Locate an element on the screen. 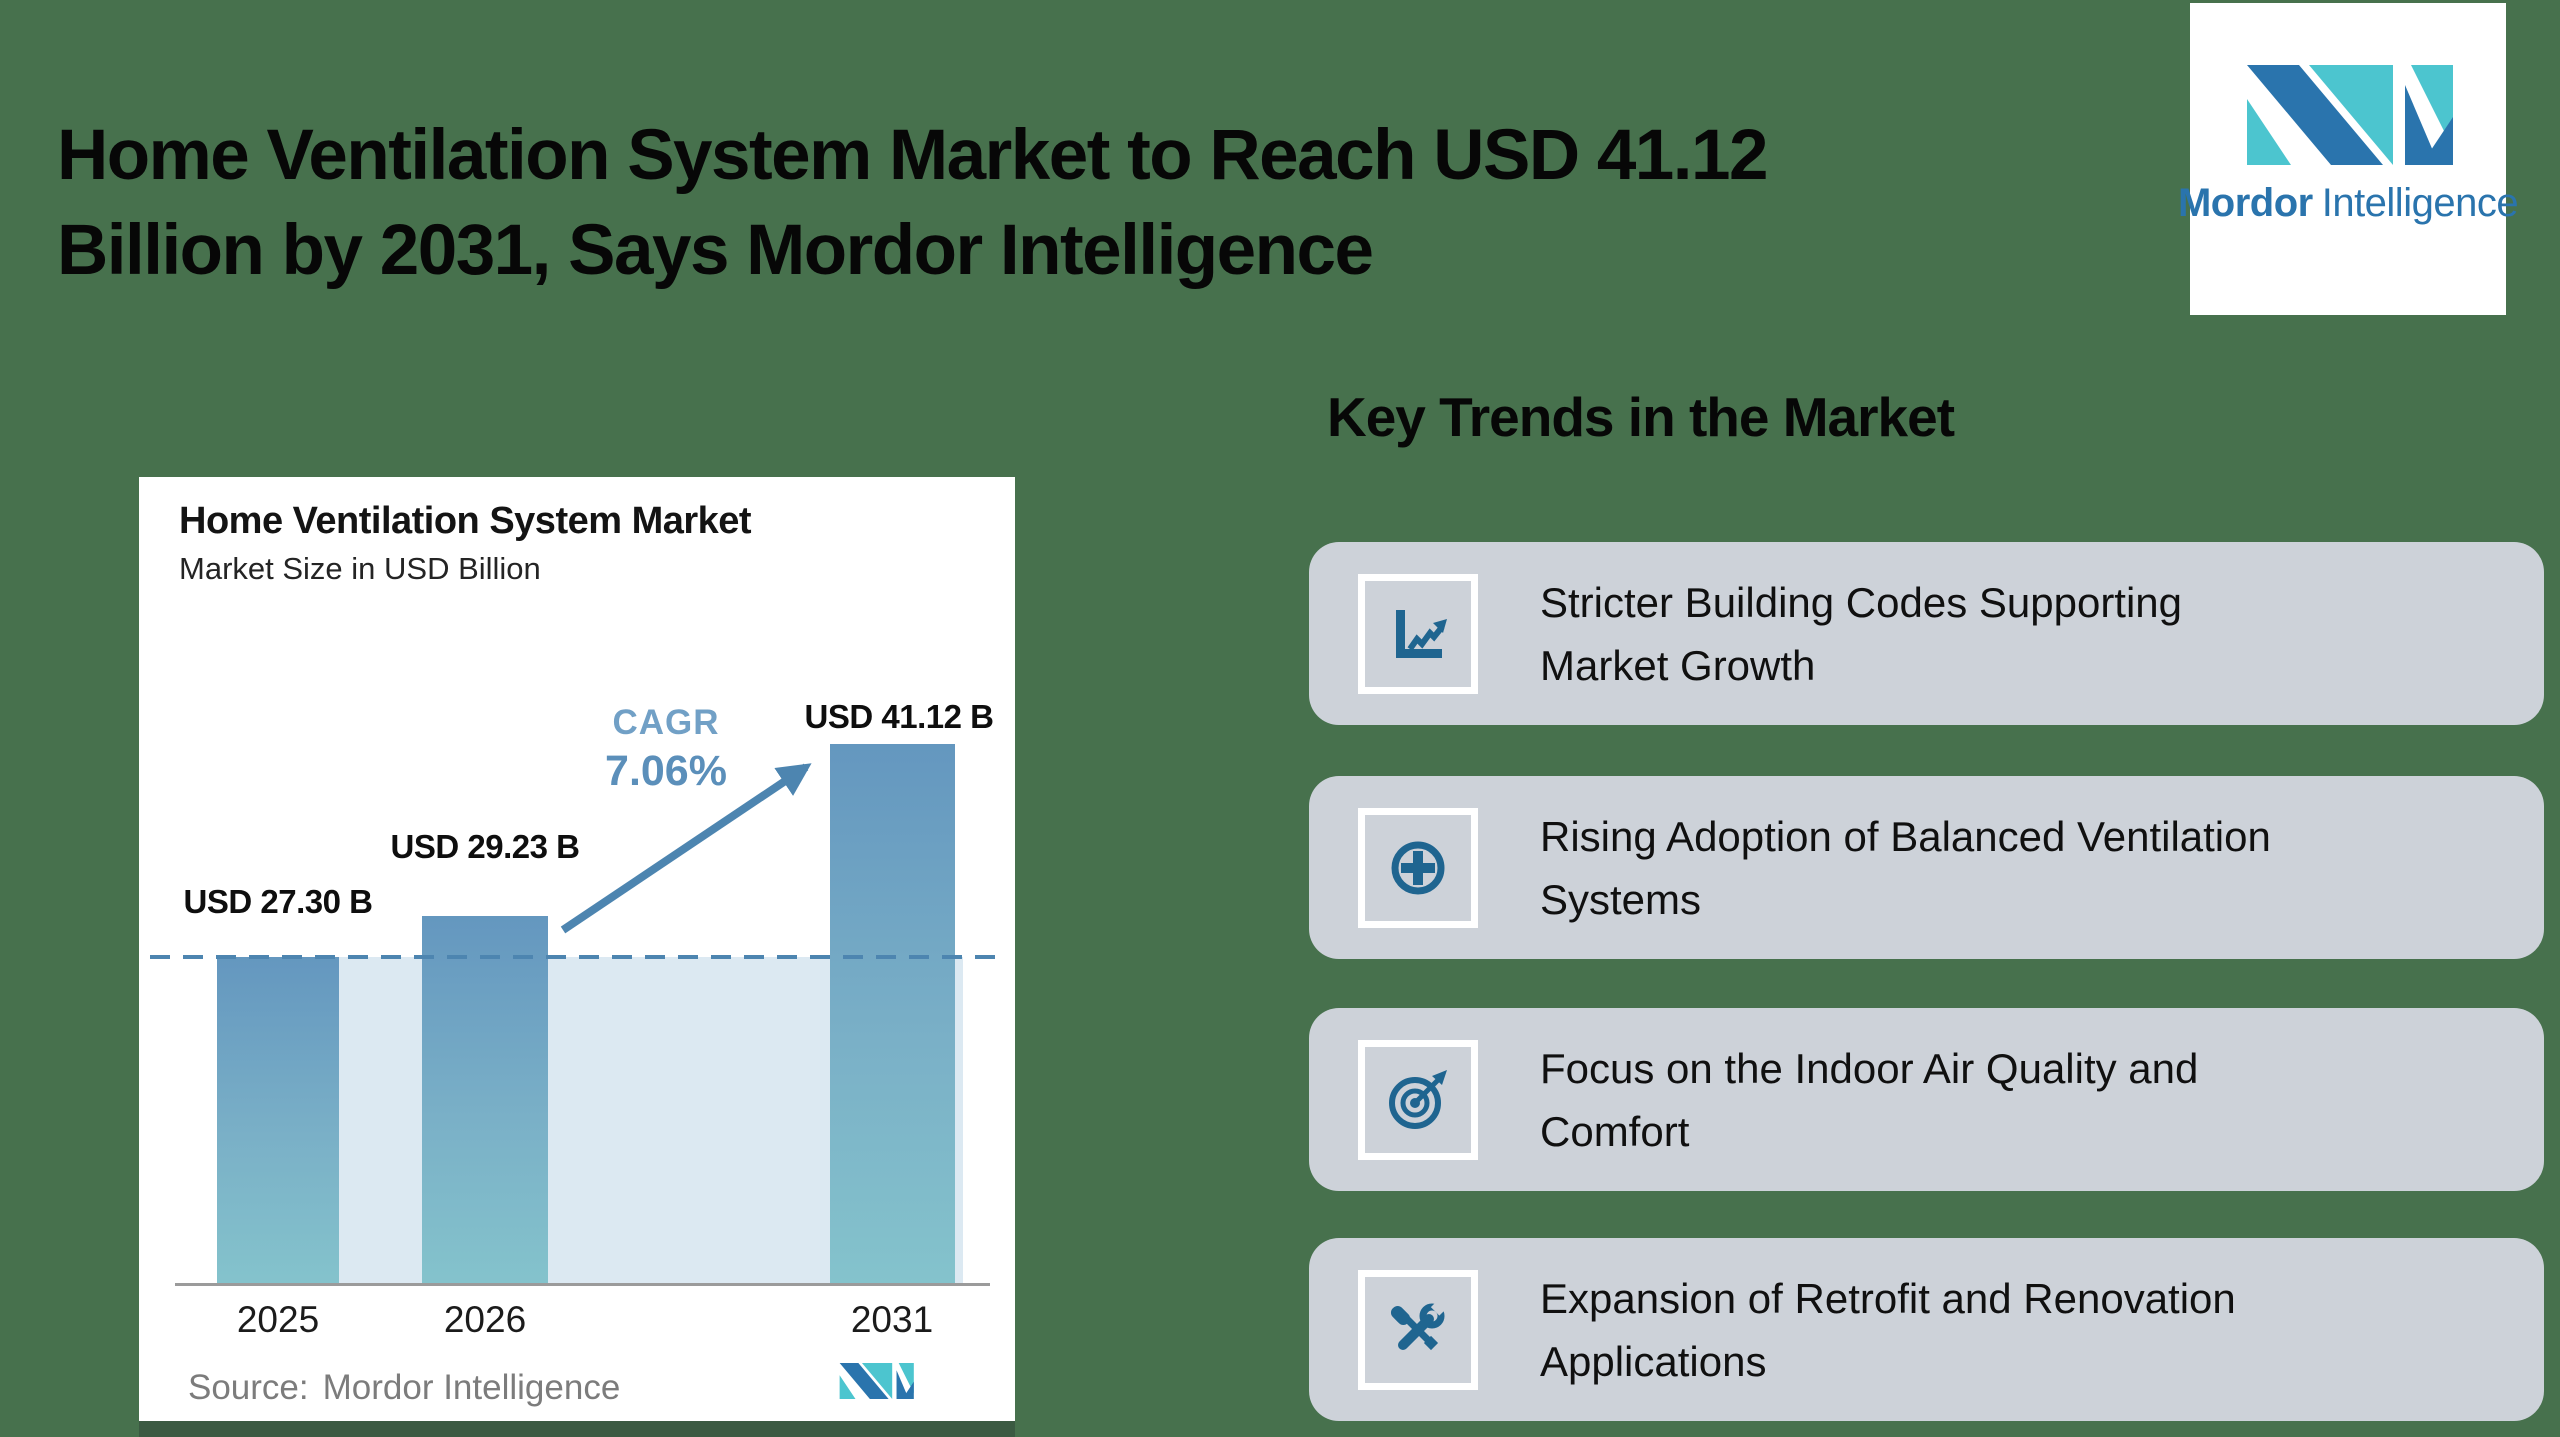  cagr-annotation: CAGR 7.06% is located at coordinates (666, 749).